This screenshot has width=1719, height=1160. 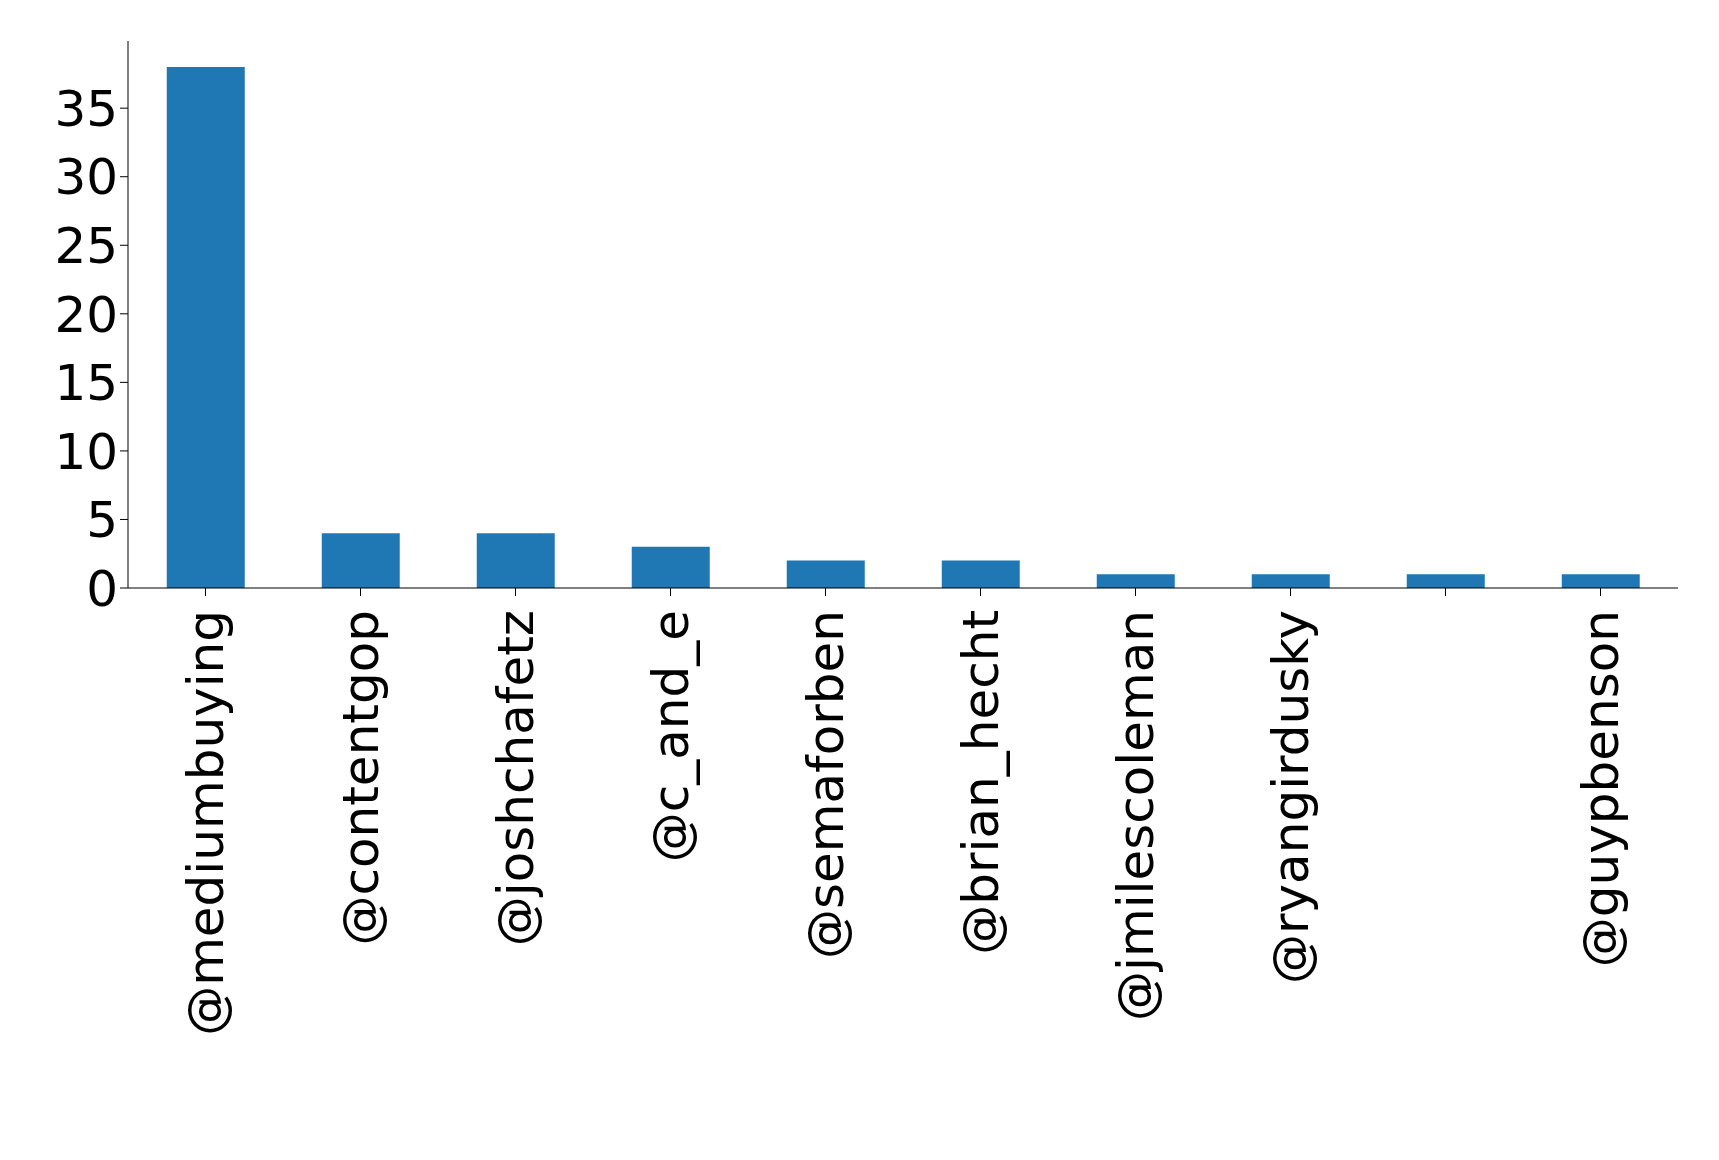 I want to click on y-tick-label: 15, so click(x=86, y=383).